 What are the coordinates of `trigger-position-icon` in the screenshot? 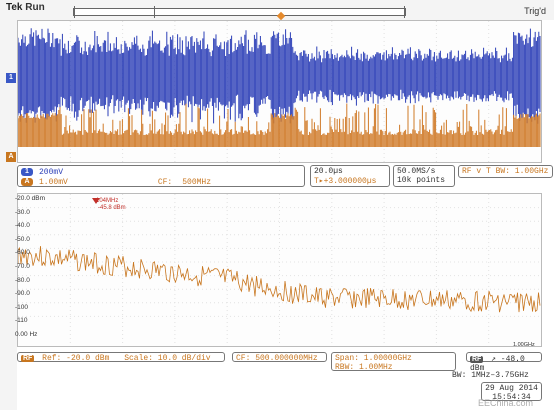 It's located at (281, 16).